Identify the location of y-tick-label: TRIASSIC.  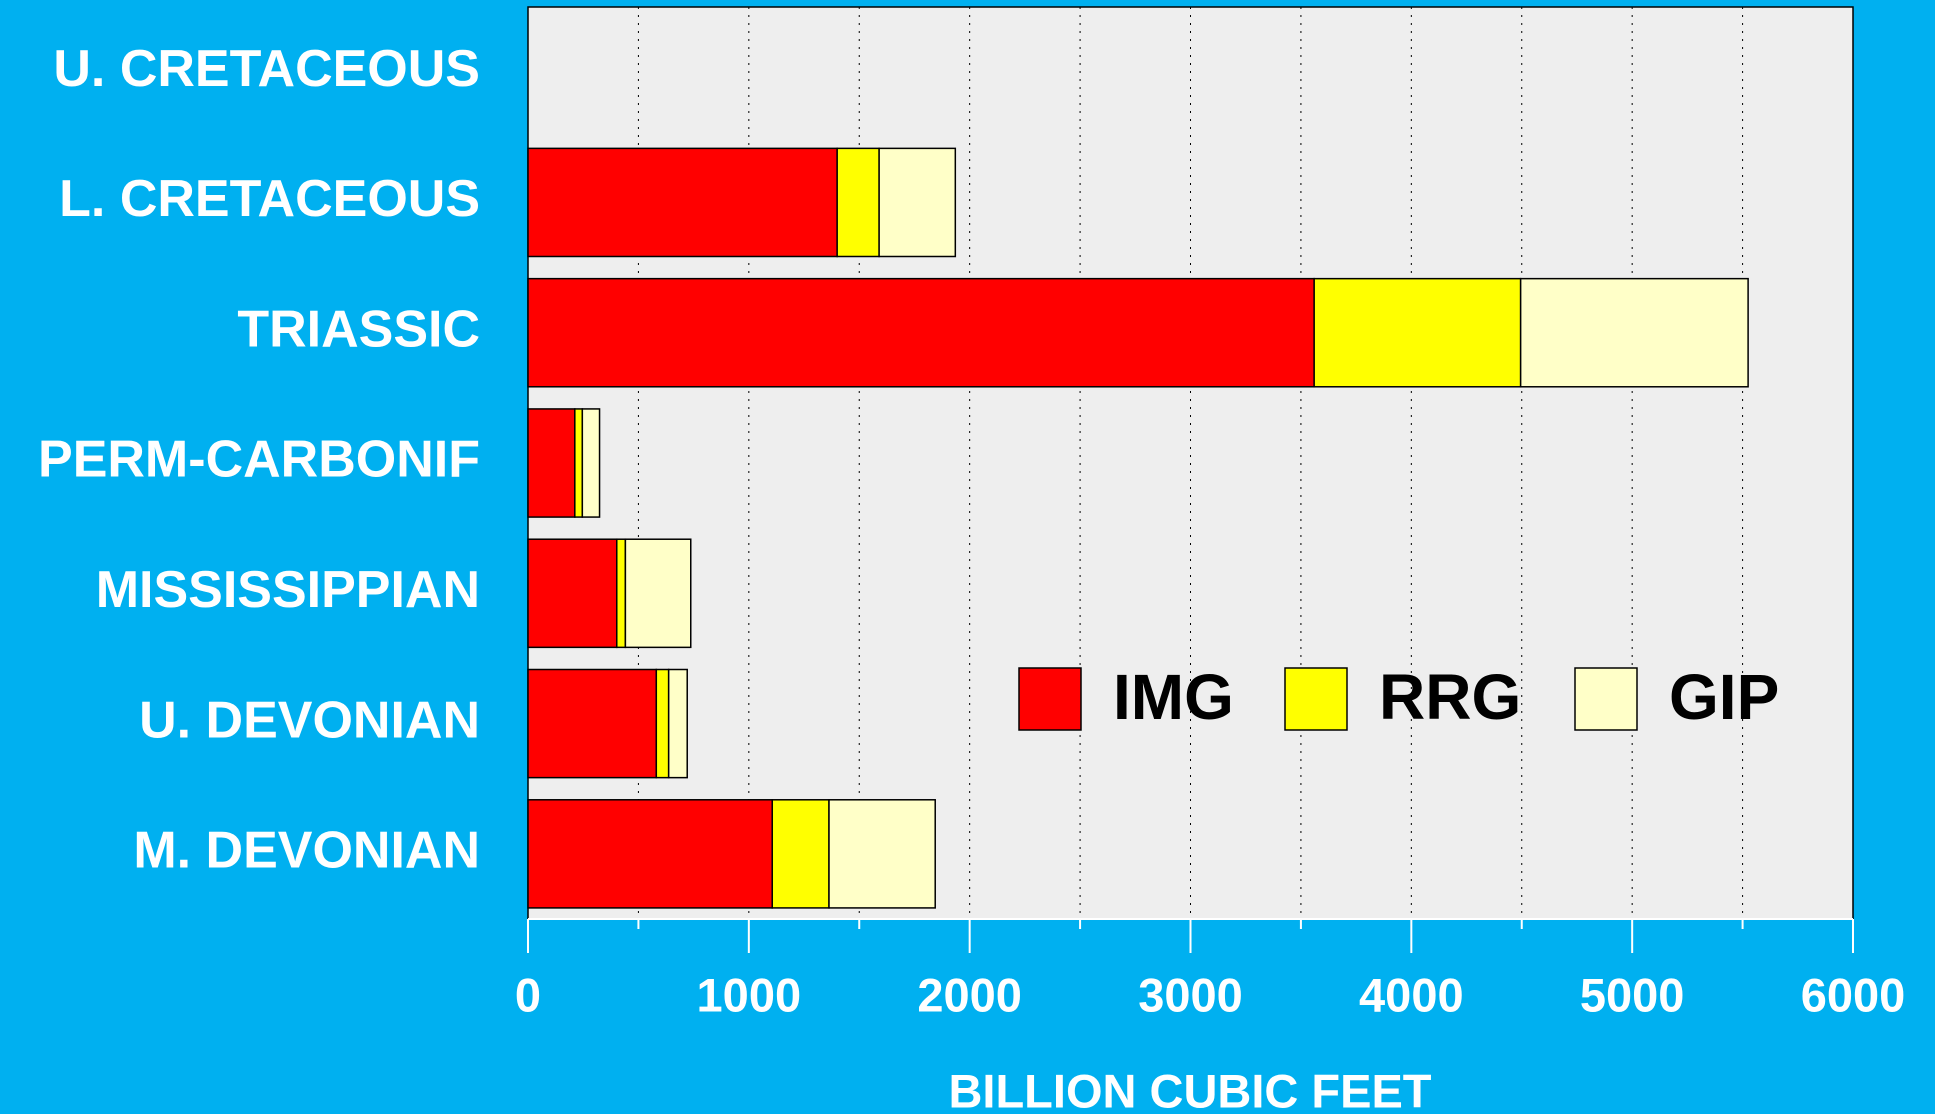
(358, 329).